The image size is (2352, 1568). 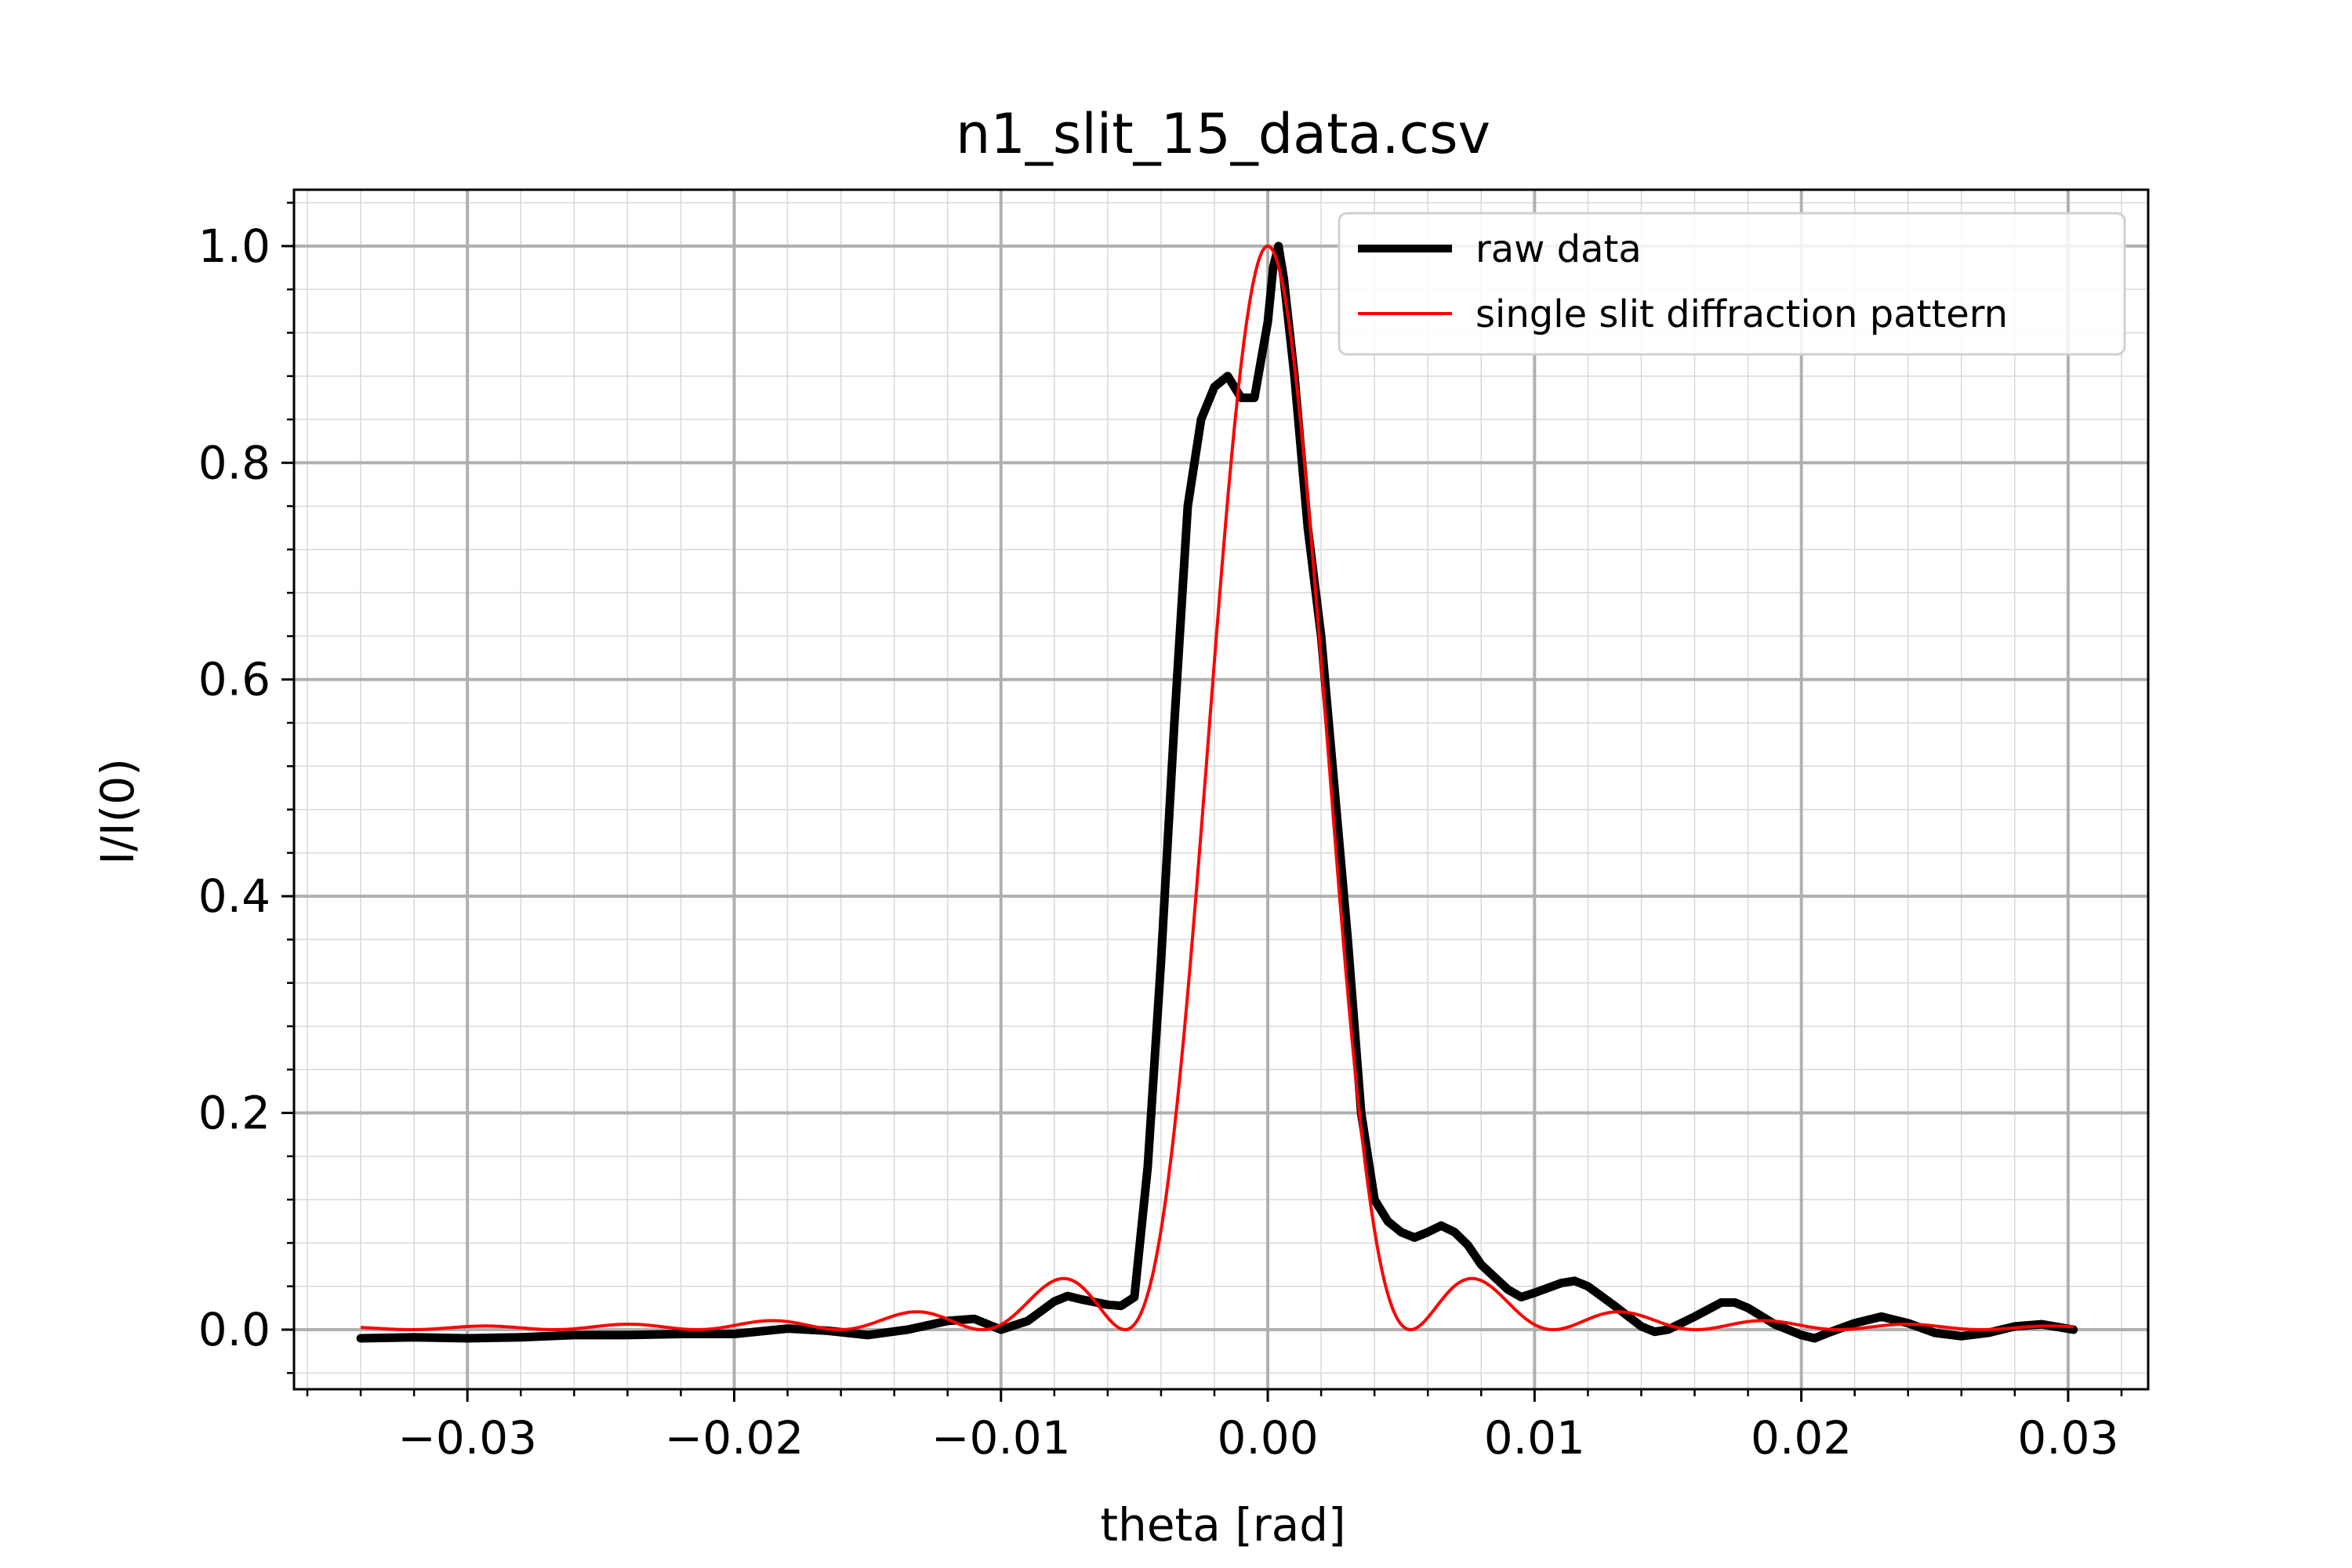 What do you see at coordinates (1558, 249) in the screenshot?
I see `legend-label-raw-data: raw data` at bounding box center [1558, 249].